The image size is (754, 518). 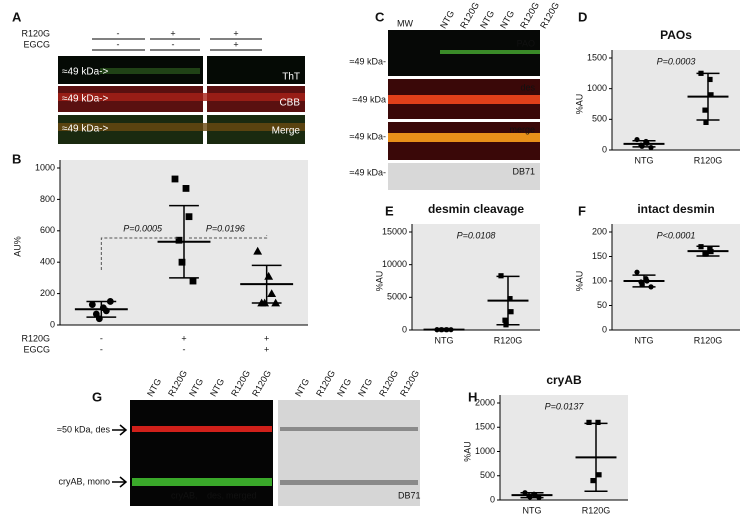 I want to click on panel-label: E, so click(x=389, y=210).